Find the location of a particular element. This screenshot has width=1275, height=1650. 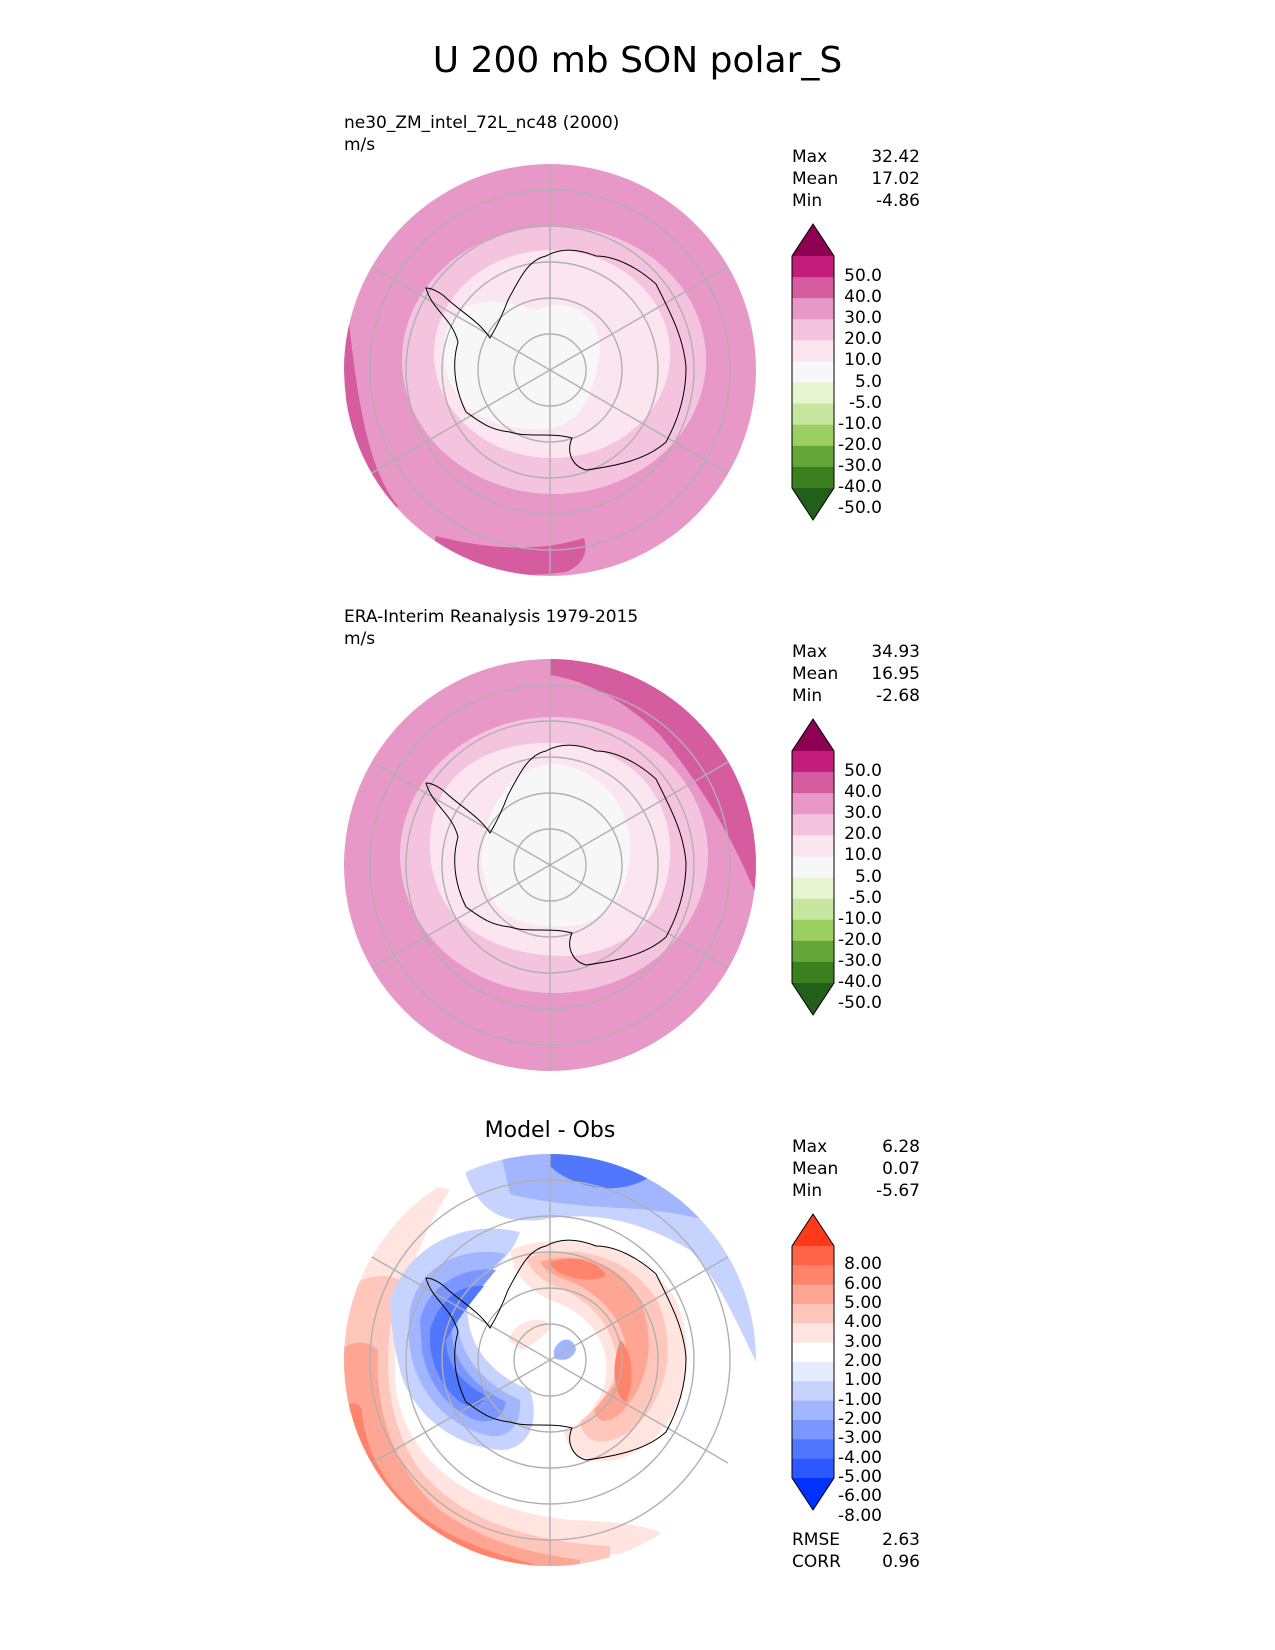

panel-3-map is located at coordinates (550, 1360).